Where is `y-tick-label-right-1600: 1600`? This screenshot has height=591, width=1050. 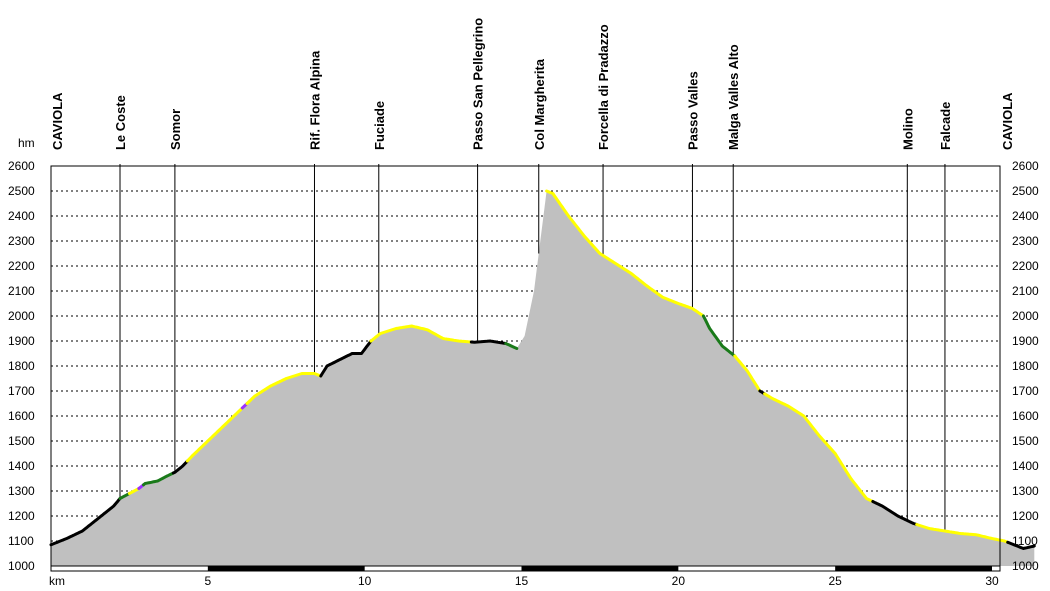
y-tick-label-right-1600: 1600 is located at coordinates (1025, 416).